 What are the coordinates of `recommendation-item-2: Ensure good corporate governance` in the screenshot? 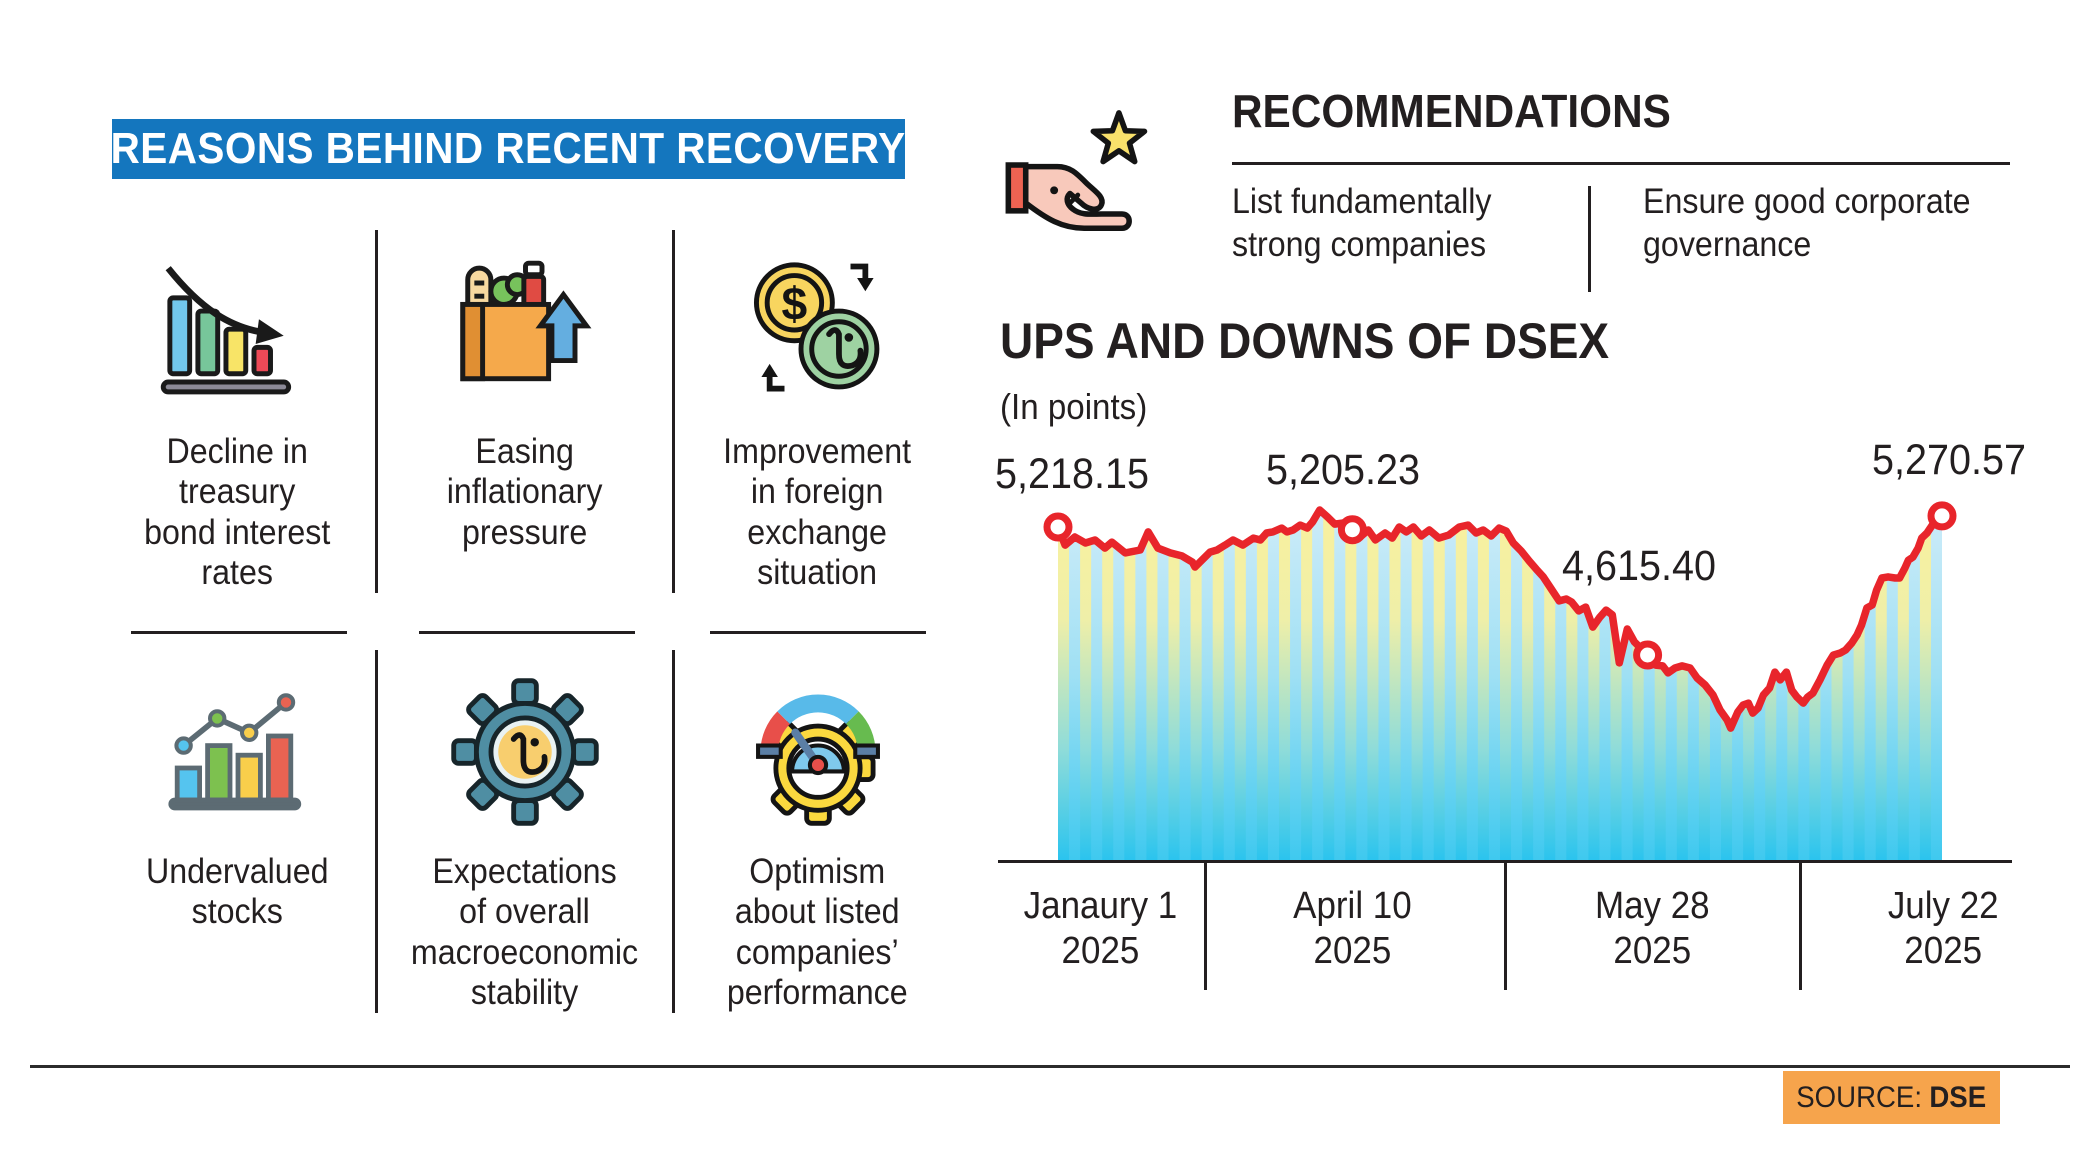 It's located at (1807, 223).